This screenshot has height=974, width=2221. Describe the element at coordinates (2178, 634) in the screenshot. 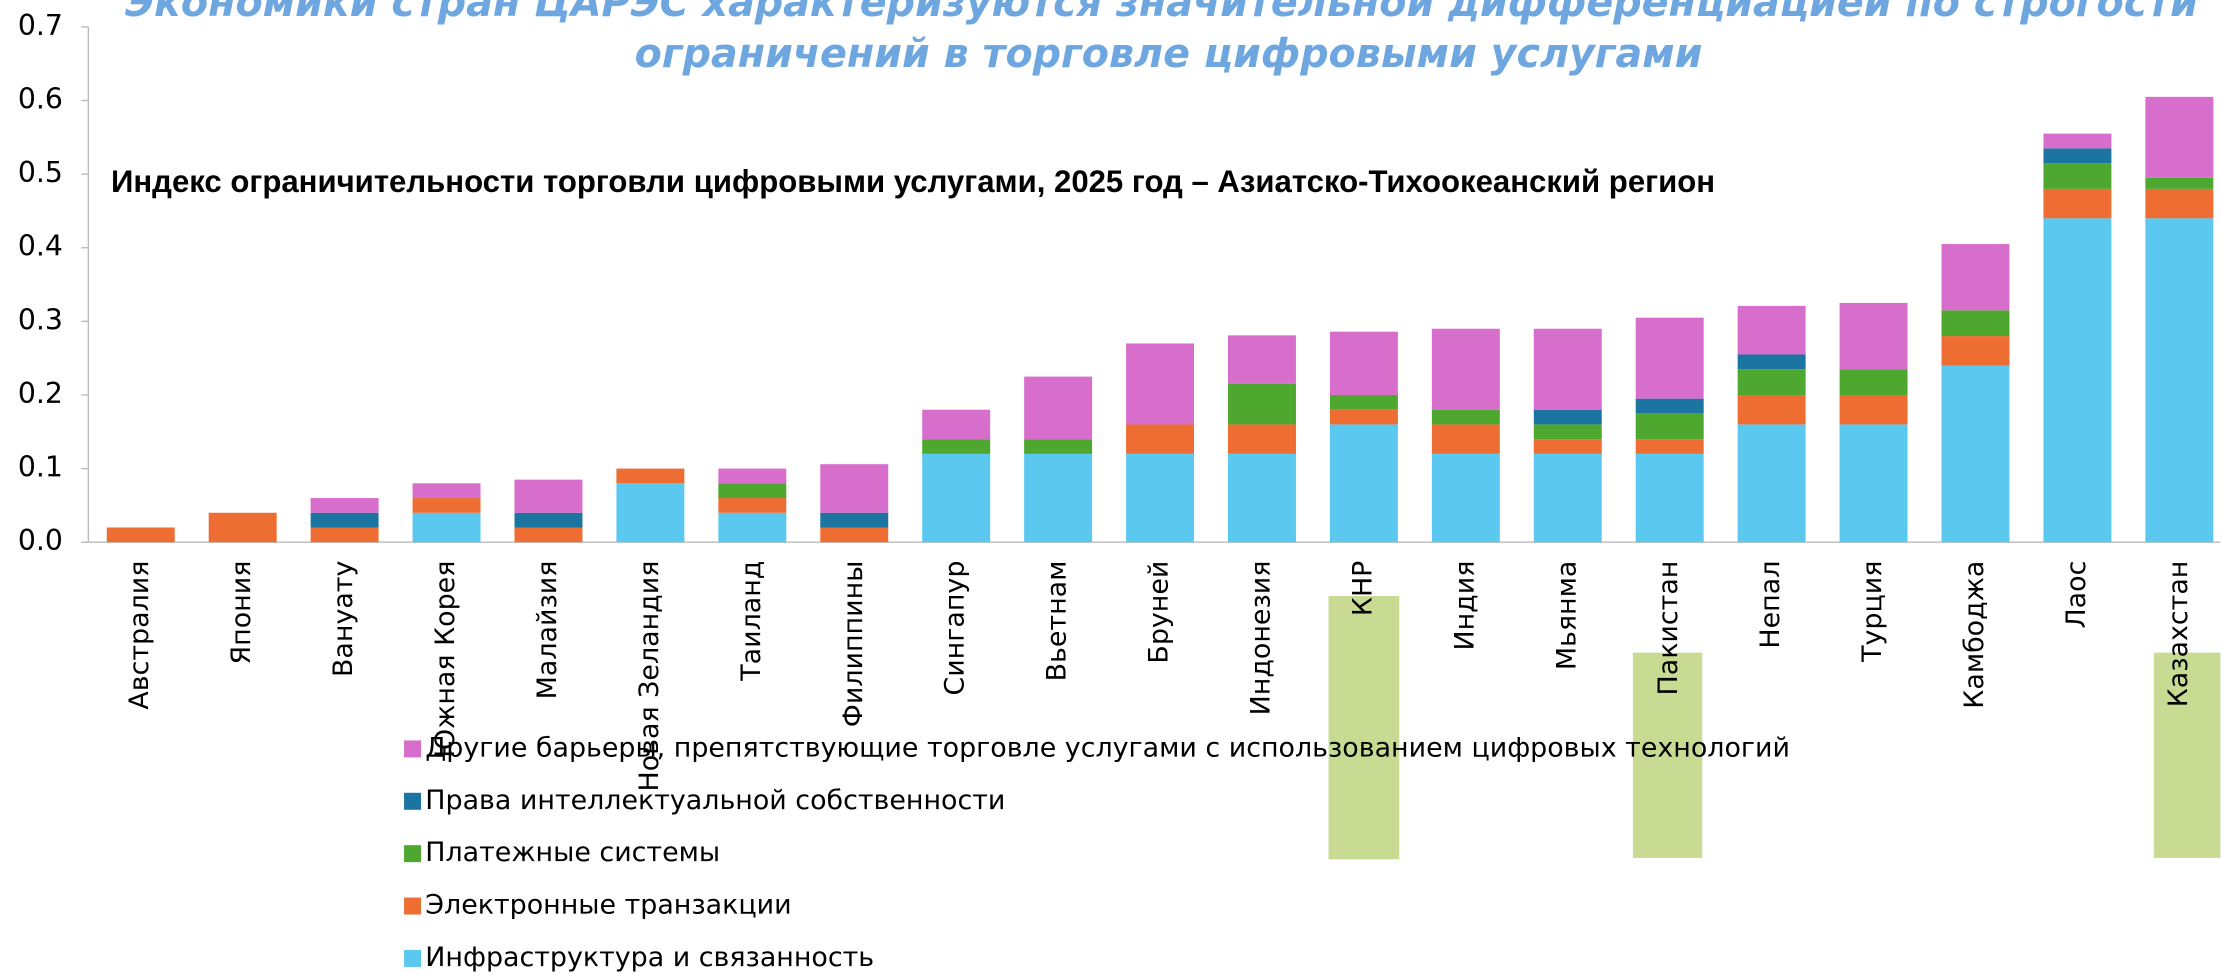

I see `x-tick-label: Казахстан` at that location.